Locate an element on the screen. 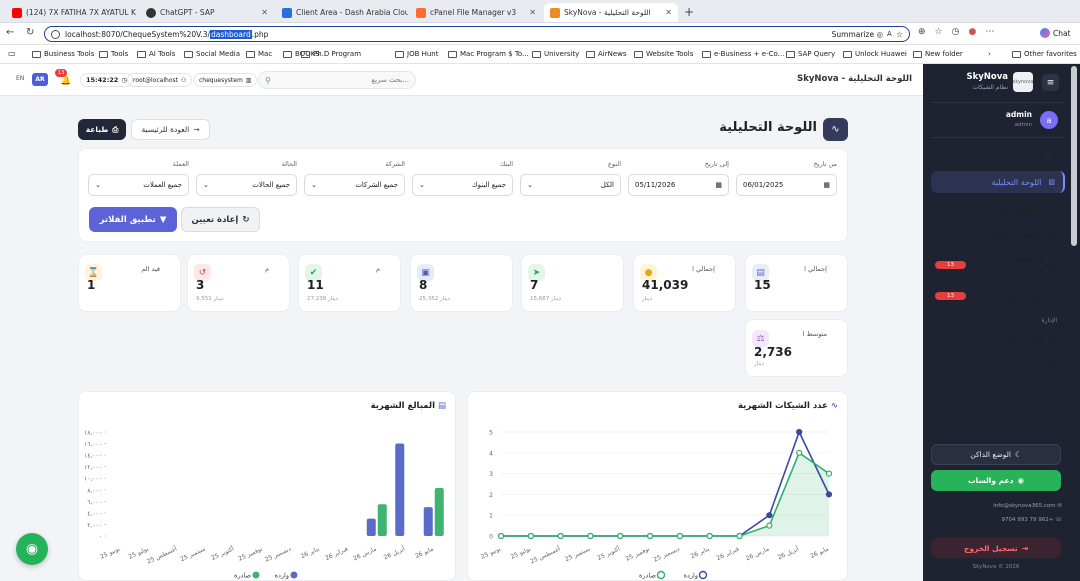 This screenshot has width=1080, height=581. browser-tab-chatgpt: ChatGPT - SAP ✕ is located at coordinates (207, 12).